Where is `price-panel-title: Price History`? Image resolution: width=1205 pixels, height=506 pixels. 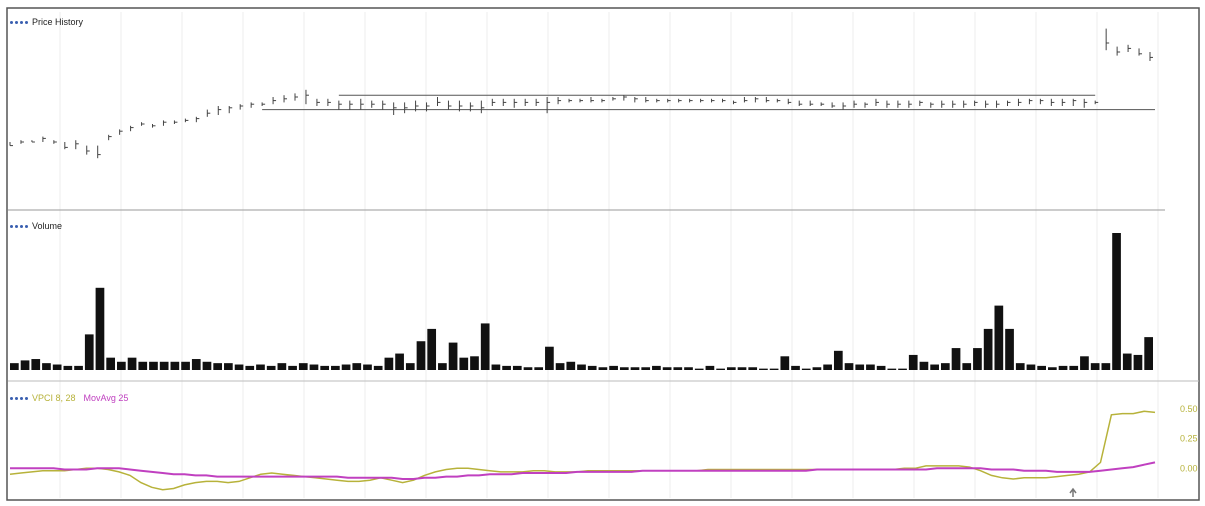 price-panel-title: Price History is located at coordinates (46, 22).